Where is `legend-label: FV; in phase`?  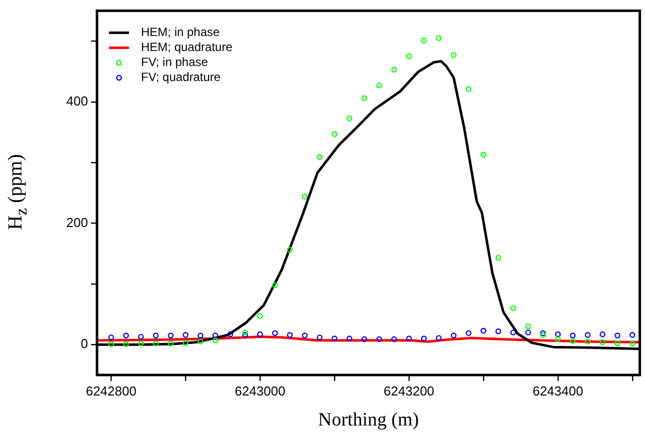
legend-label: FV; in phase is located at coordinates (174, 62).